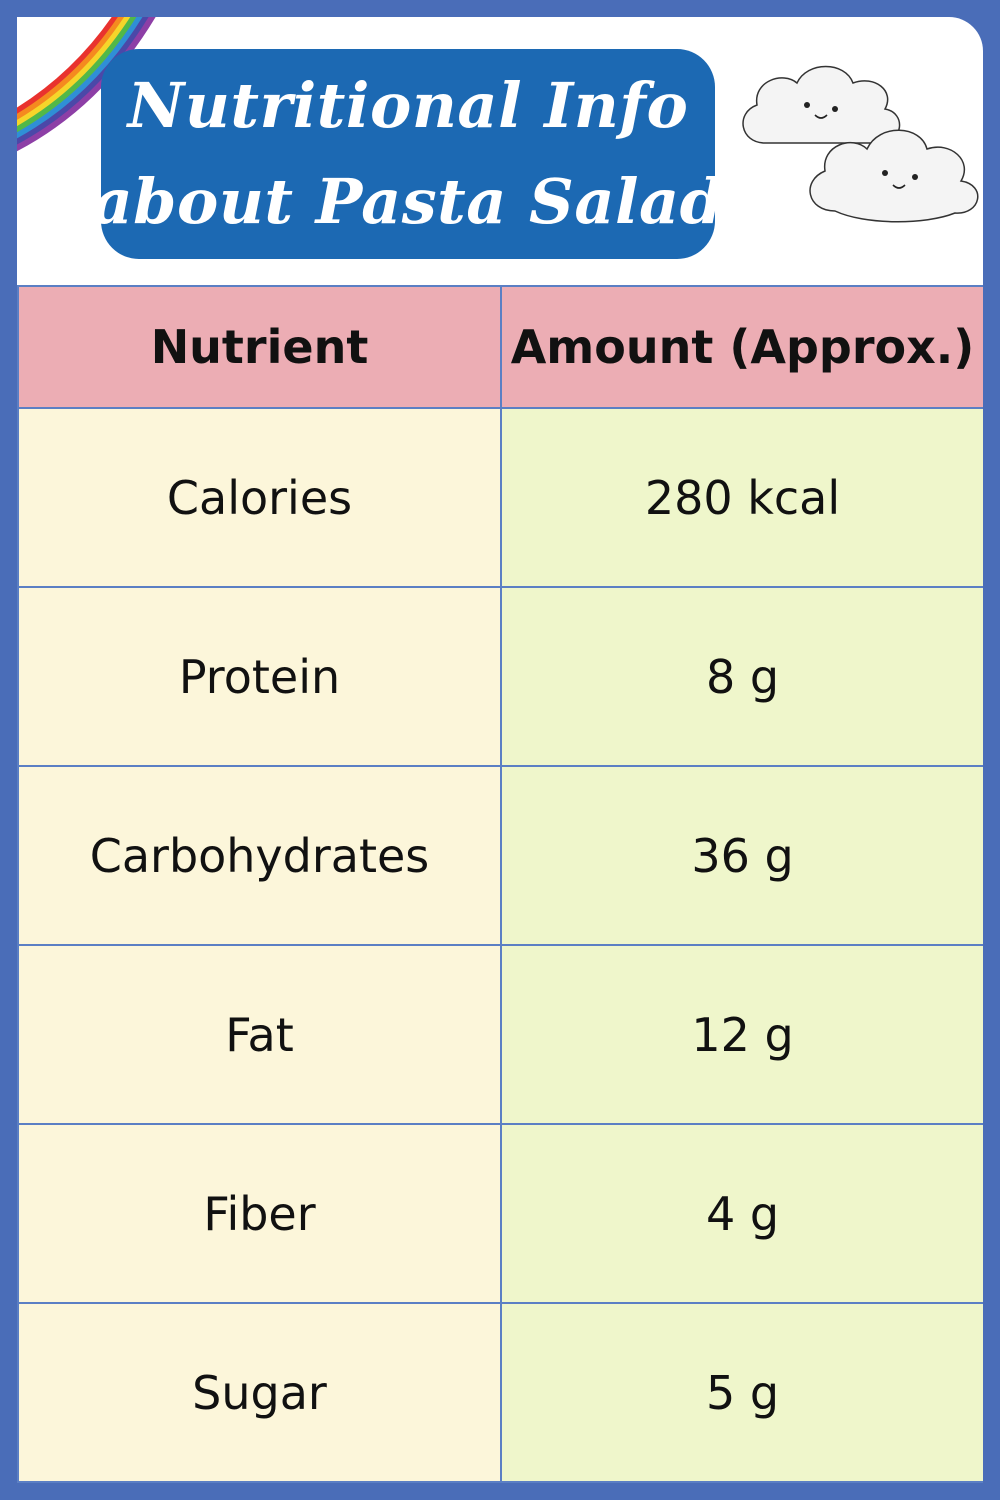 The image size is (1000, 1500). What do you see at coordinates (741, 676) in the screenshot?
I see `amount-cell: 8 g` at bounding box center [741, 676].